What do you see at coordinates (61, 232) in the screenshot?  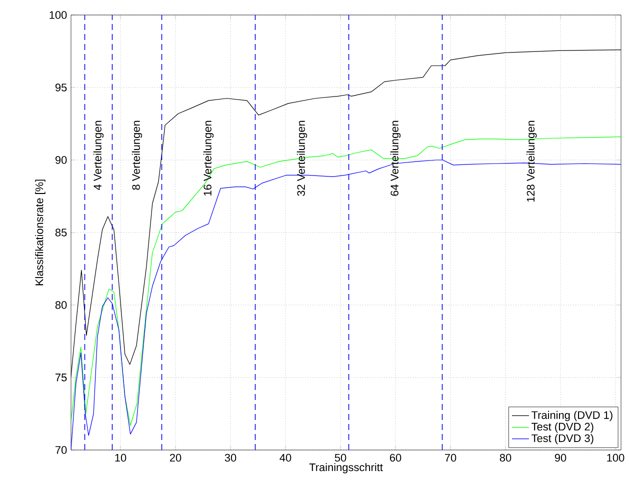 I see `y-tick-label: 85` at bounding box center [61, 232].